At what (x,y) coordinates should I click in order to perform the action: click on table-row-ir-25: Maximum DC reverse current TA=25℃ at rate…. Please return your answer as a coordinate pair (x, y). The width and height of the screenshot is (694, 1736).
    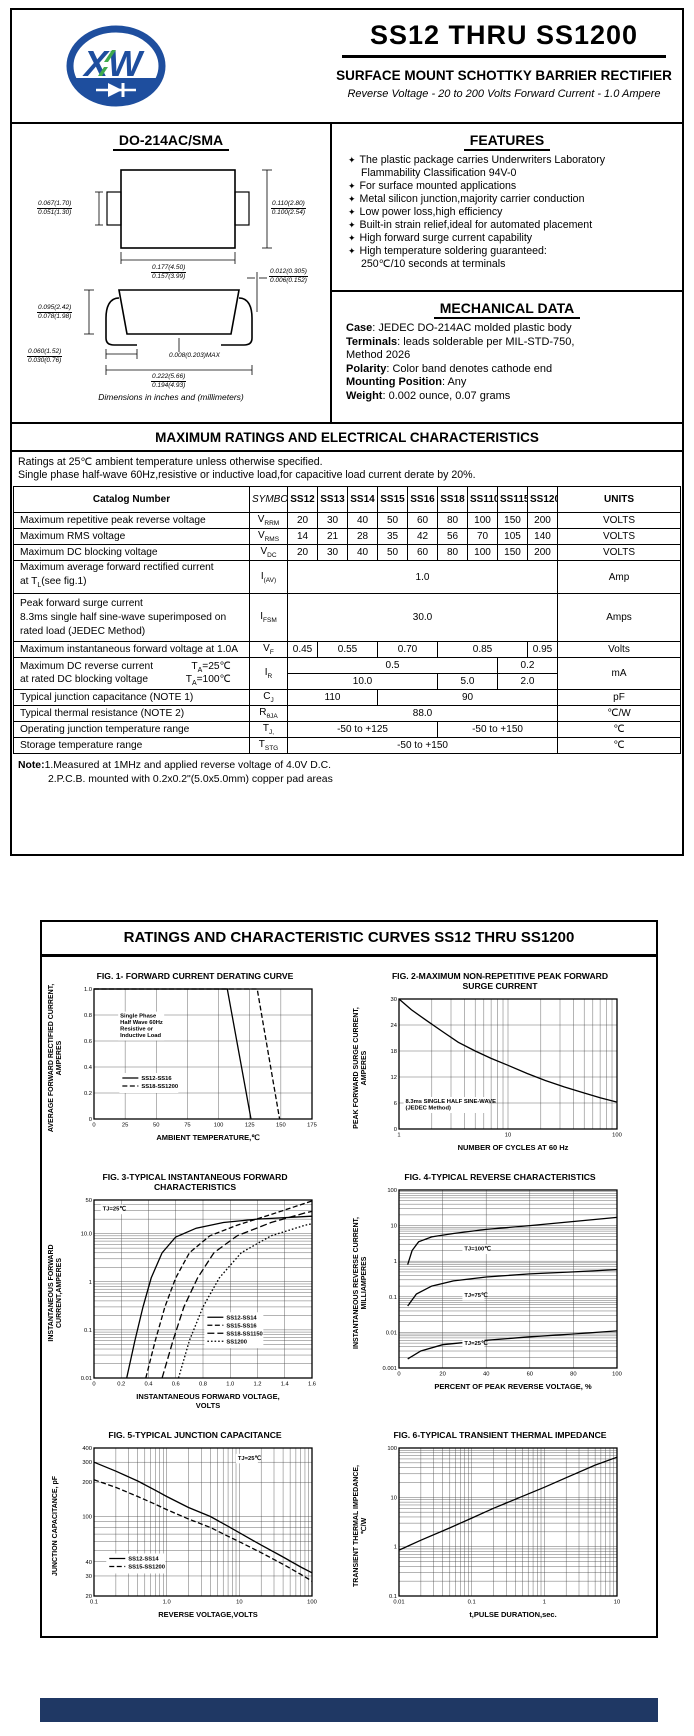
    Looking at the image, I should click on (347, 674).